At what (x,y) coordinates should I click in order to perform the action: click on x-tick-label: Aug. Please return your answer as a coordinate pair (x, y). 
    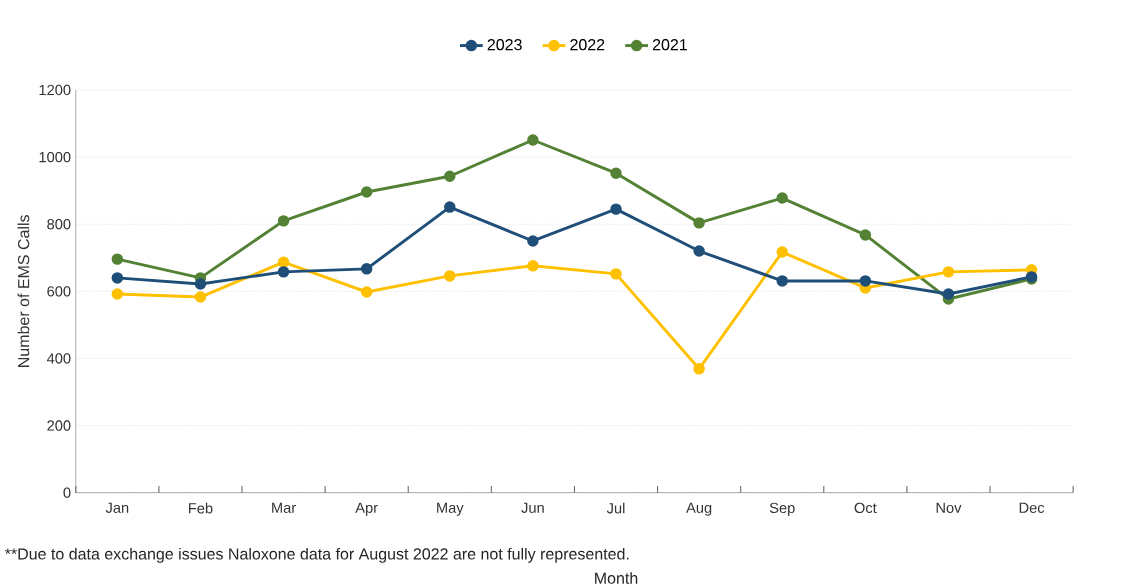
    Looking at the image, I should click on (699, 509).